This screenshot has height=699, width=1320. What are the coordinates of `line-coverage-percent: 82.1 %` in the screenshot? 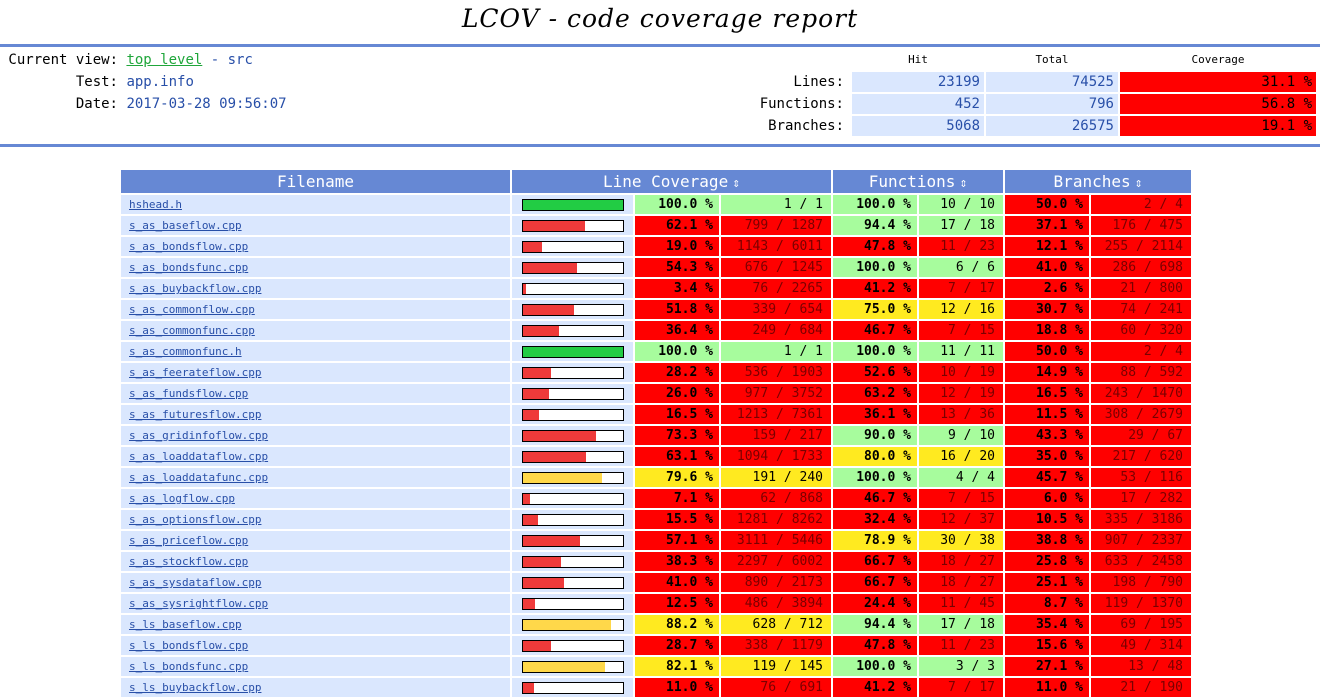 It's located at (677, 666).